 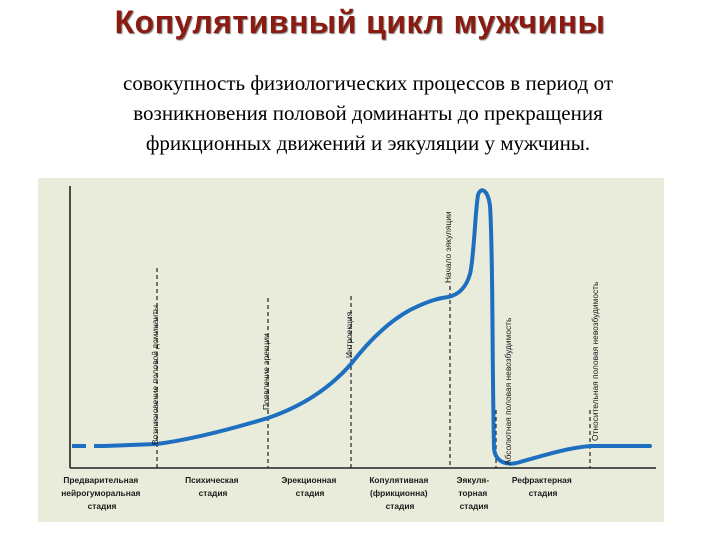 I want to click on slide-title: Копулятивный цикл мужчины, so click(x=360, y=22).